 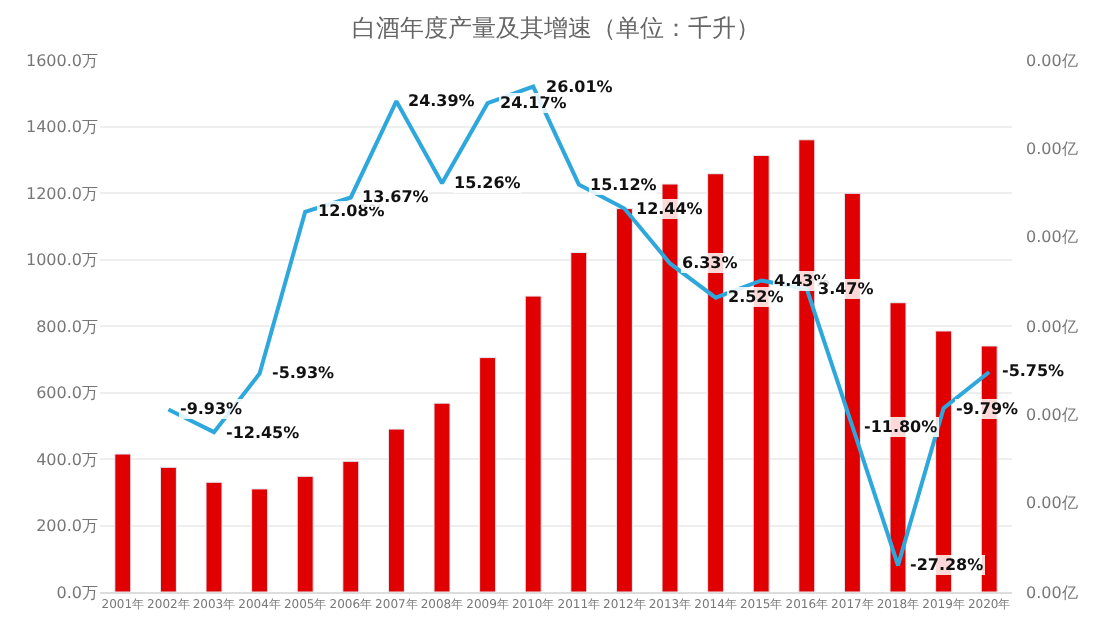 What do you see at coordinates (395, 197) in the screenshot?
I see `data-label: 13.67%` at bounding box center [395, 197].